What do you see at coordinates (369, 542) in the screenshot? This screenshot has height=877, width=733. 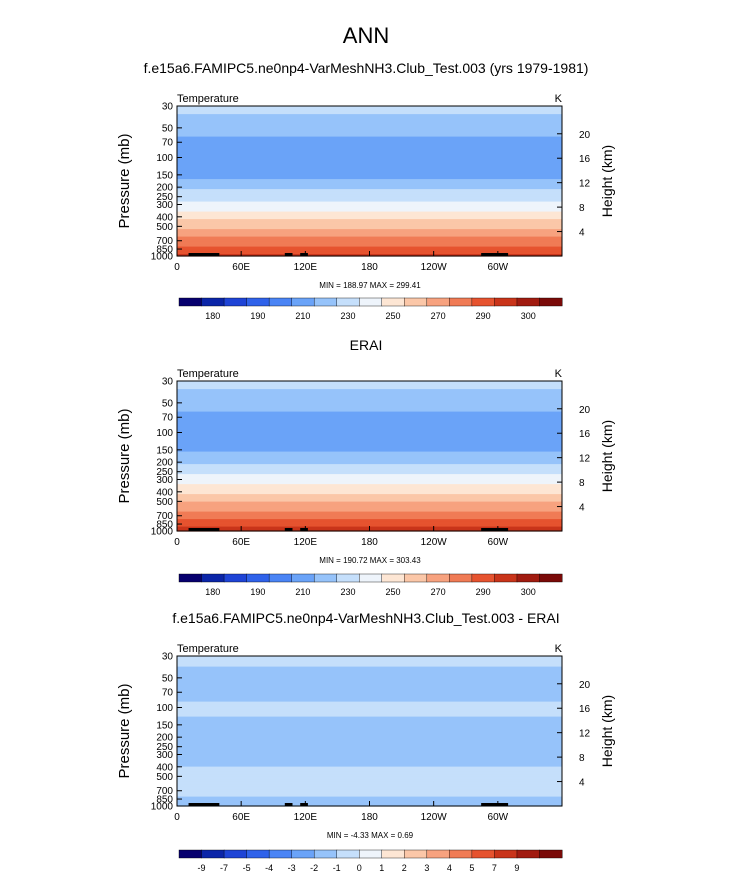 I see `x-tick-label: 180` at bounding box center [369, 542].